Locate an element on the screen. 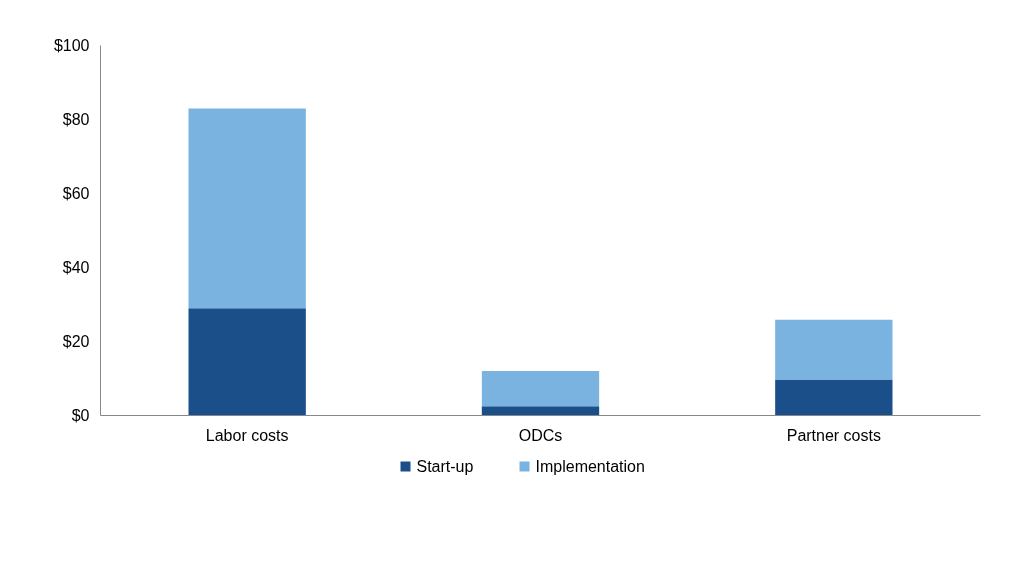 The image size is (1030, 578). x-tick-label: ODCs is located at coordinates (540, 435).